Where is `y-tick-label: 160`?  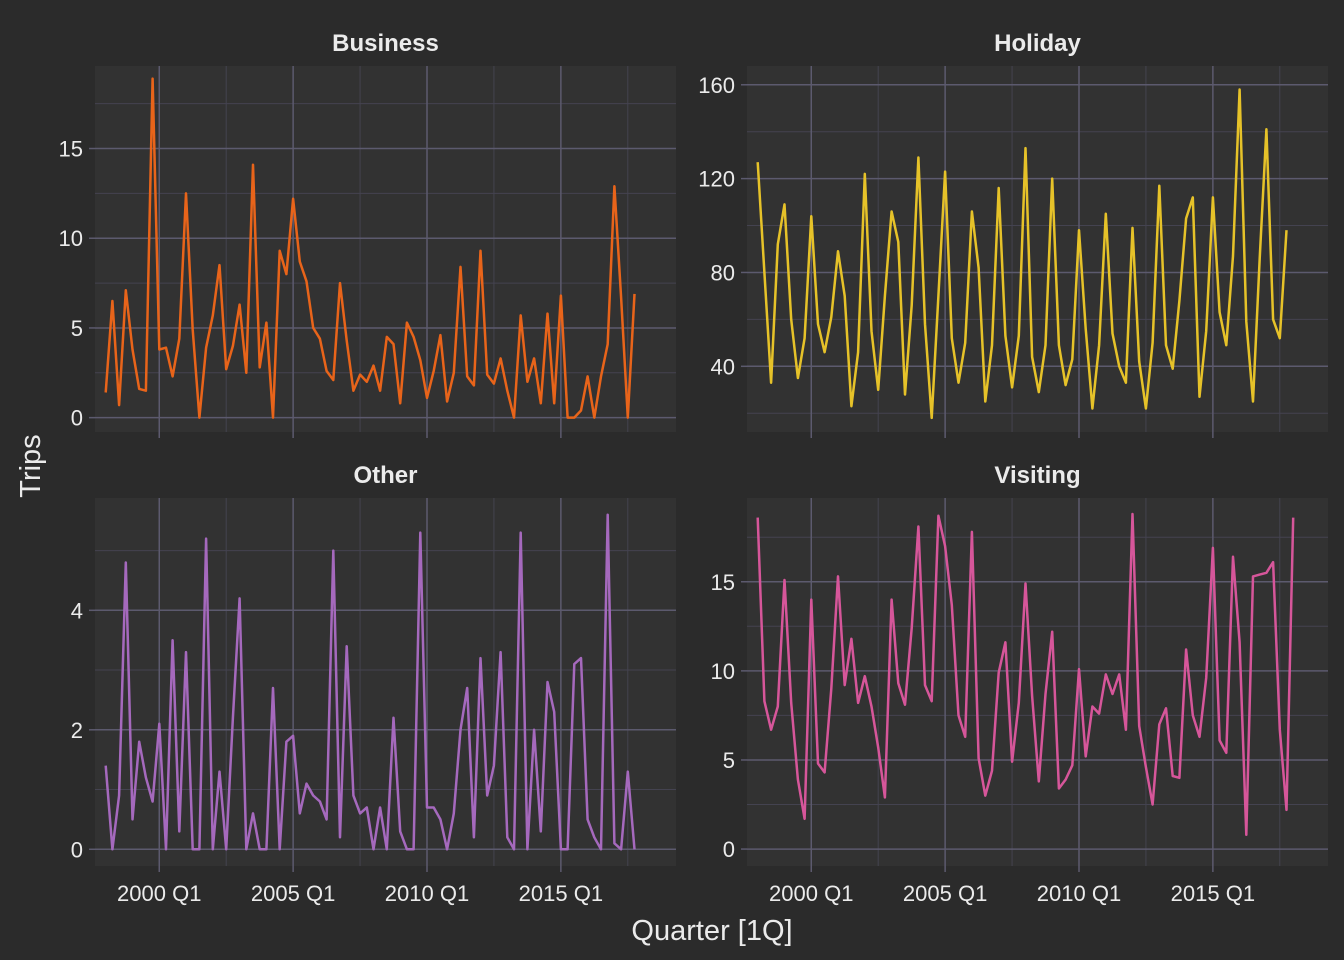 y-tick-label: 160 is located at coordinates (716, 85).